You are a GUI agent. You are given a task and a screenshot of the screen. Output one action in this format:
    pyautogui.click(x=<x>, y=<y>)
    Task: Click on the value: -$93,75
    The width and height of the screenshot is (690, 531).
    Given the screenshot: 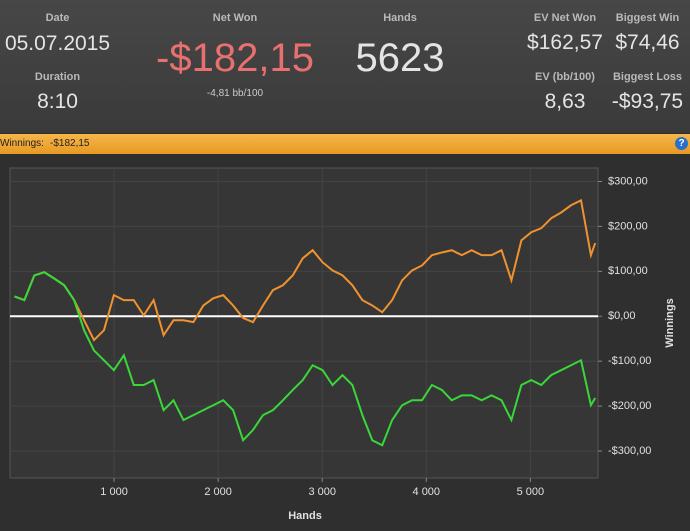 What is the action you would take?
    pyautogui.click(x=647, y=101)
    